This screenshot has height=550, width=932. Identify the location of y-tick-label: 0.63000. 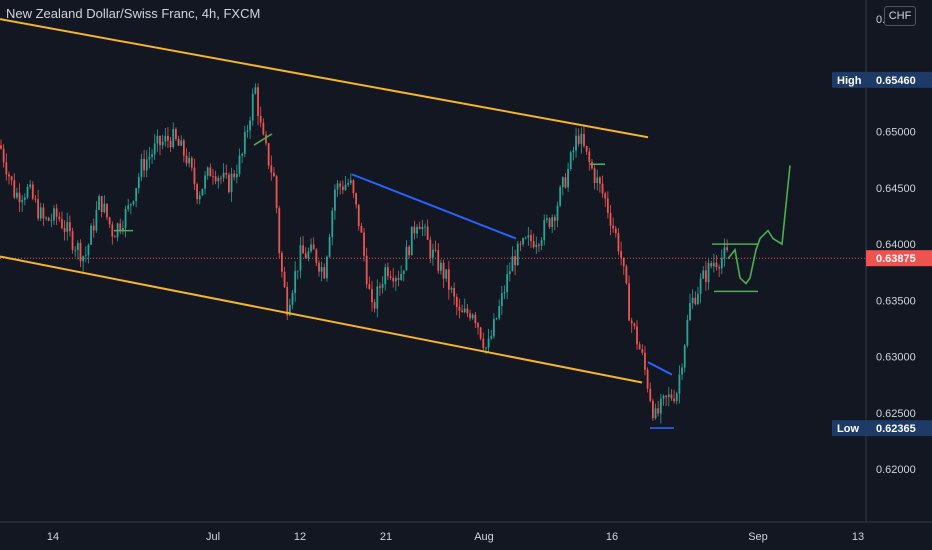
(896, 358).